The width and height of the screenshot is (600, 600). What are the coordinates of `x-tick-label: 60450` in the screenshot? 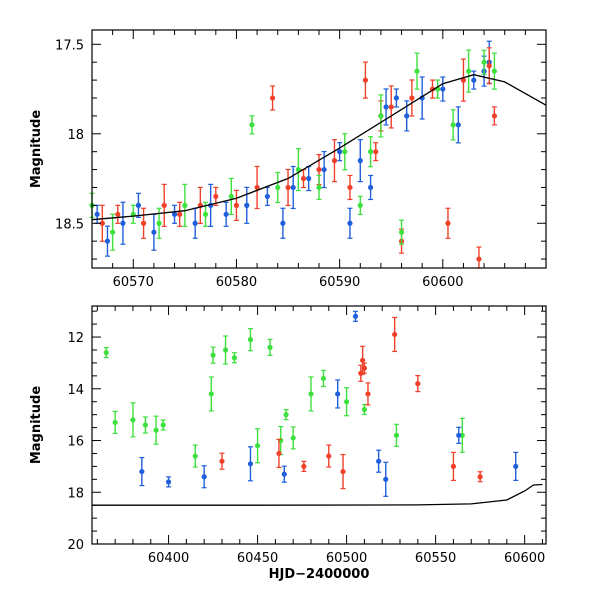 It's located at (257, 558).